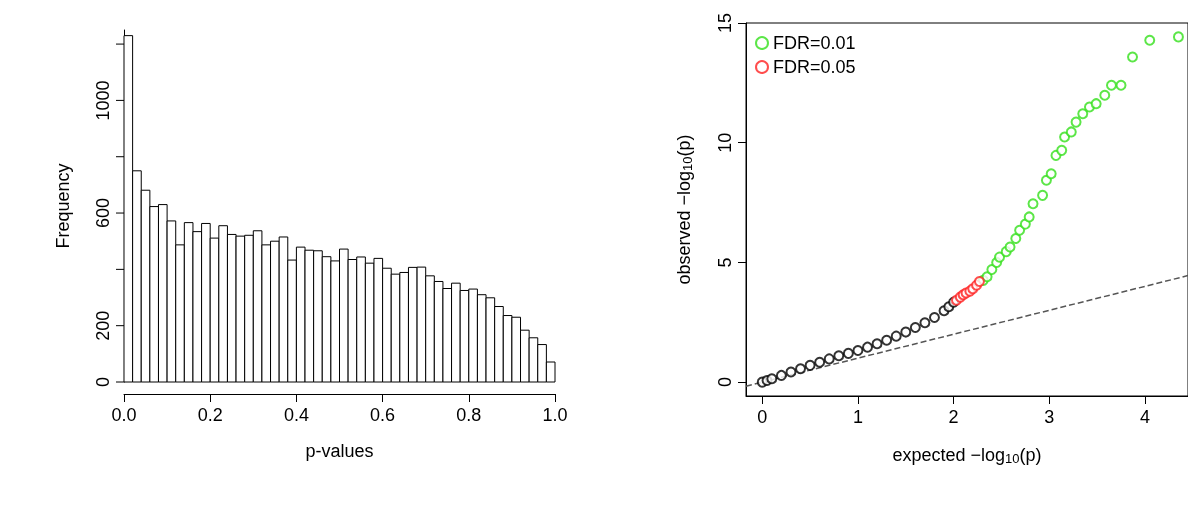 This screenshot has height=510, width=1188. I want to click on y-tick-label: 10, so click(725, 142).